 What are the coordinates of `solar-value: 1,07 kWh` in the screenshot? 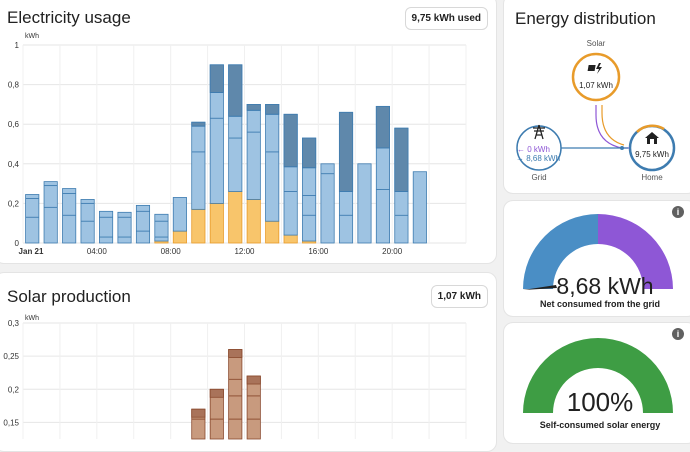 It's located at (596, 85).